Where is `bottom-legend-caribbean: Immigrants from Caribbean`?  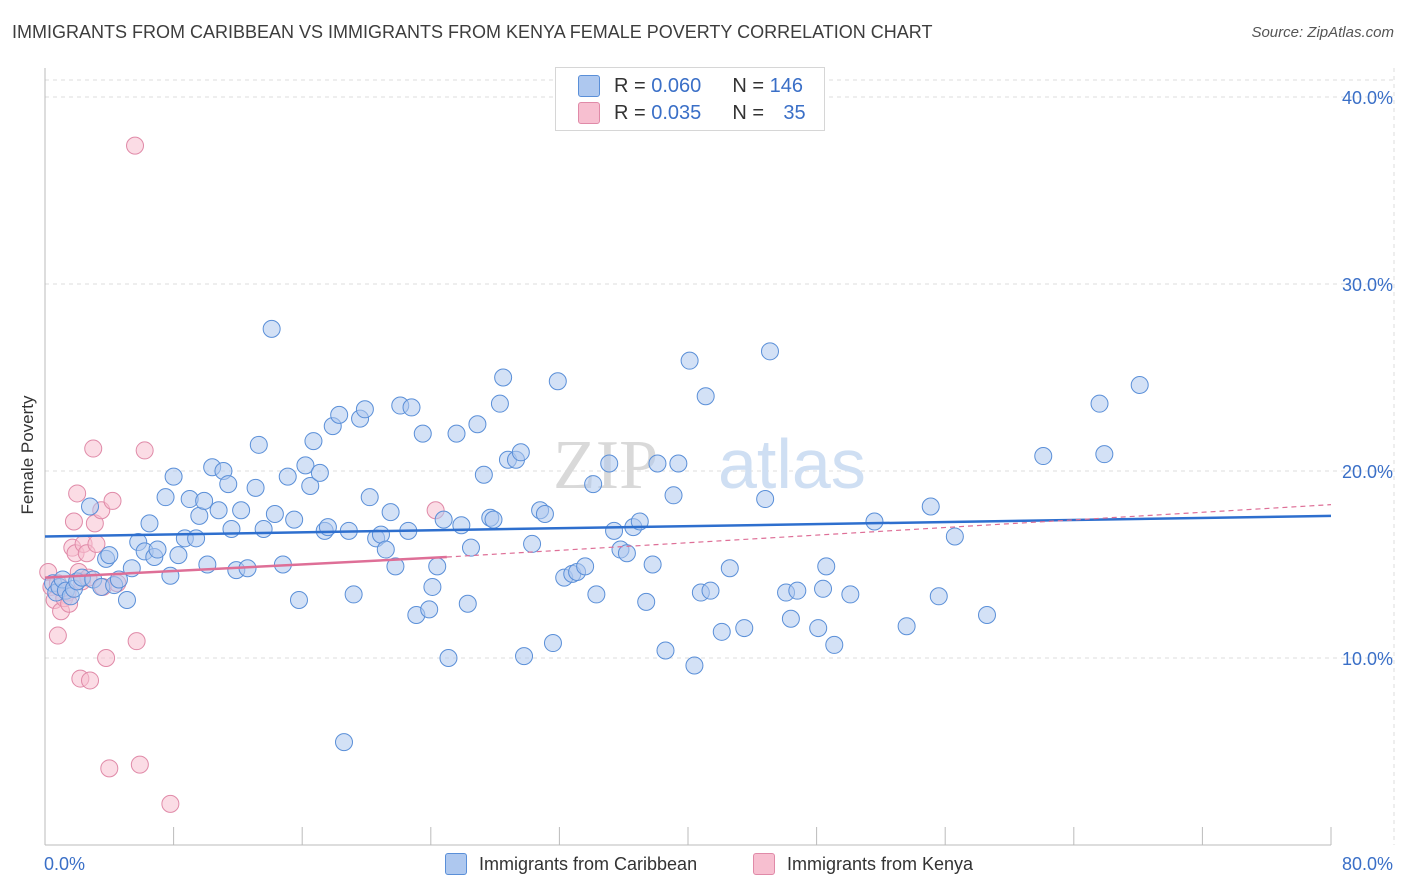 bottom-legend-caribbean: Immigrants from Caribbean is located at coordinates (571, 864).